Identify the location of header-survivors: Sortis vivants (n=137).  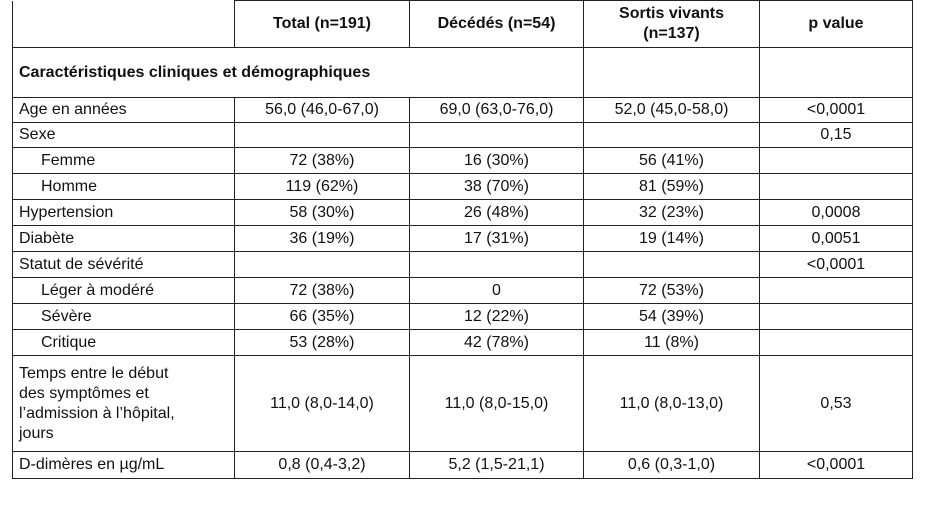
(671, 24).